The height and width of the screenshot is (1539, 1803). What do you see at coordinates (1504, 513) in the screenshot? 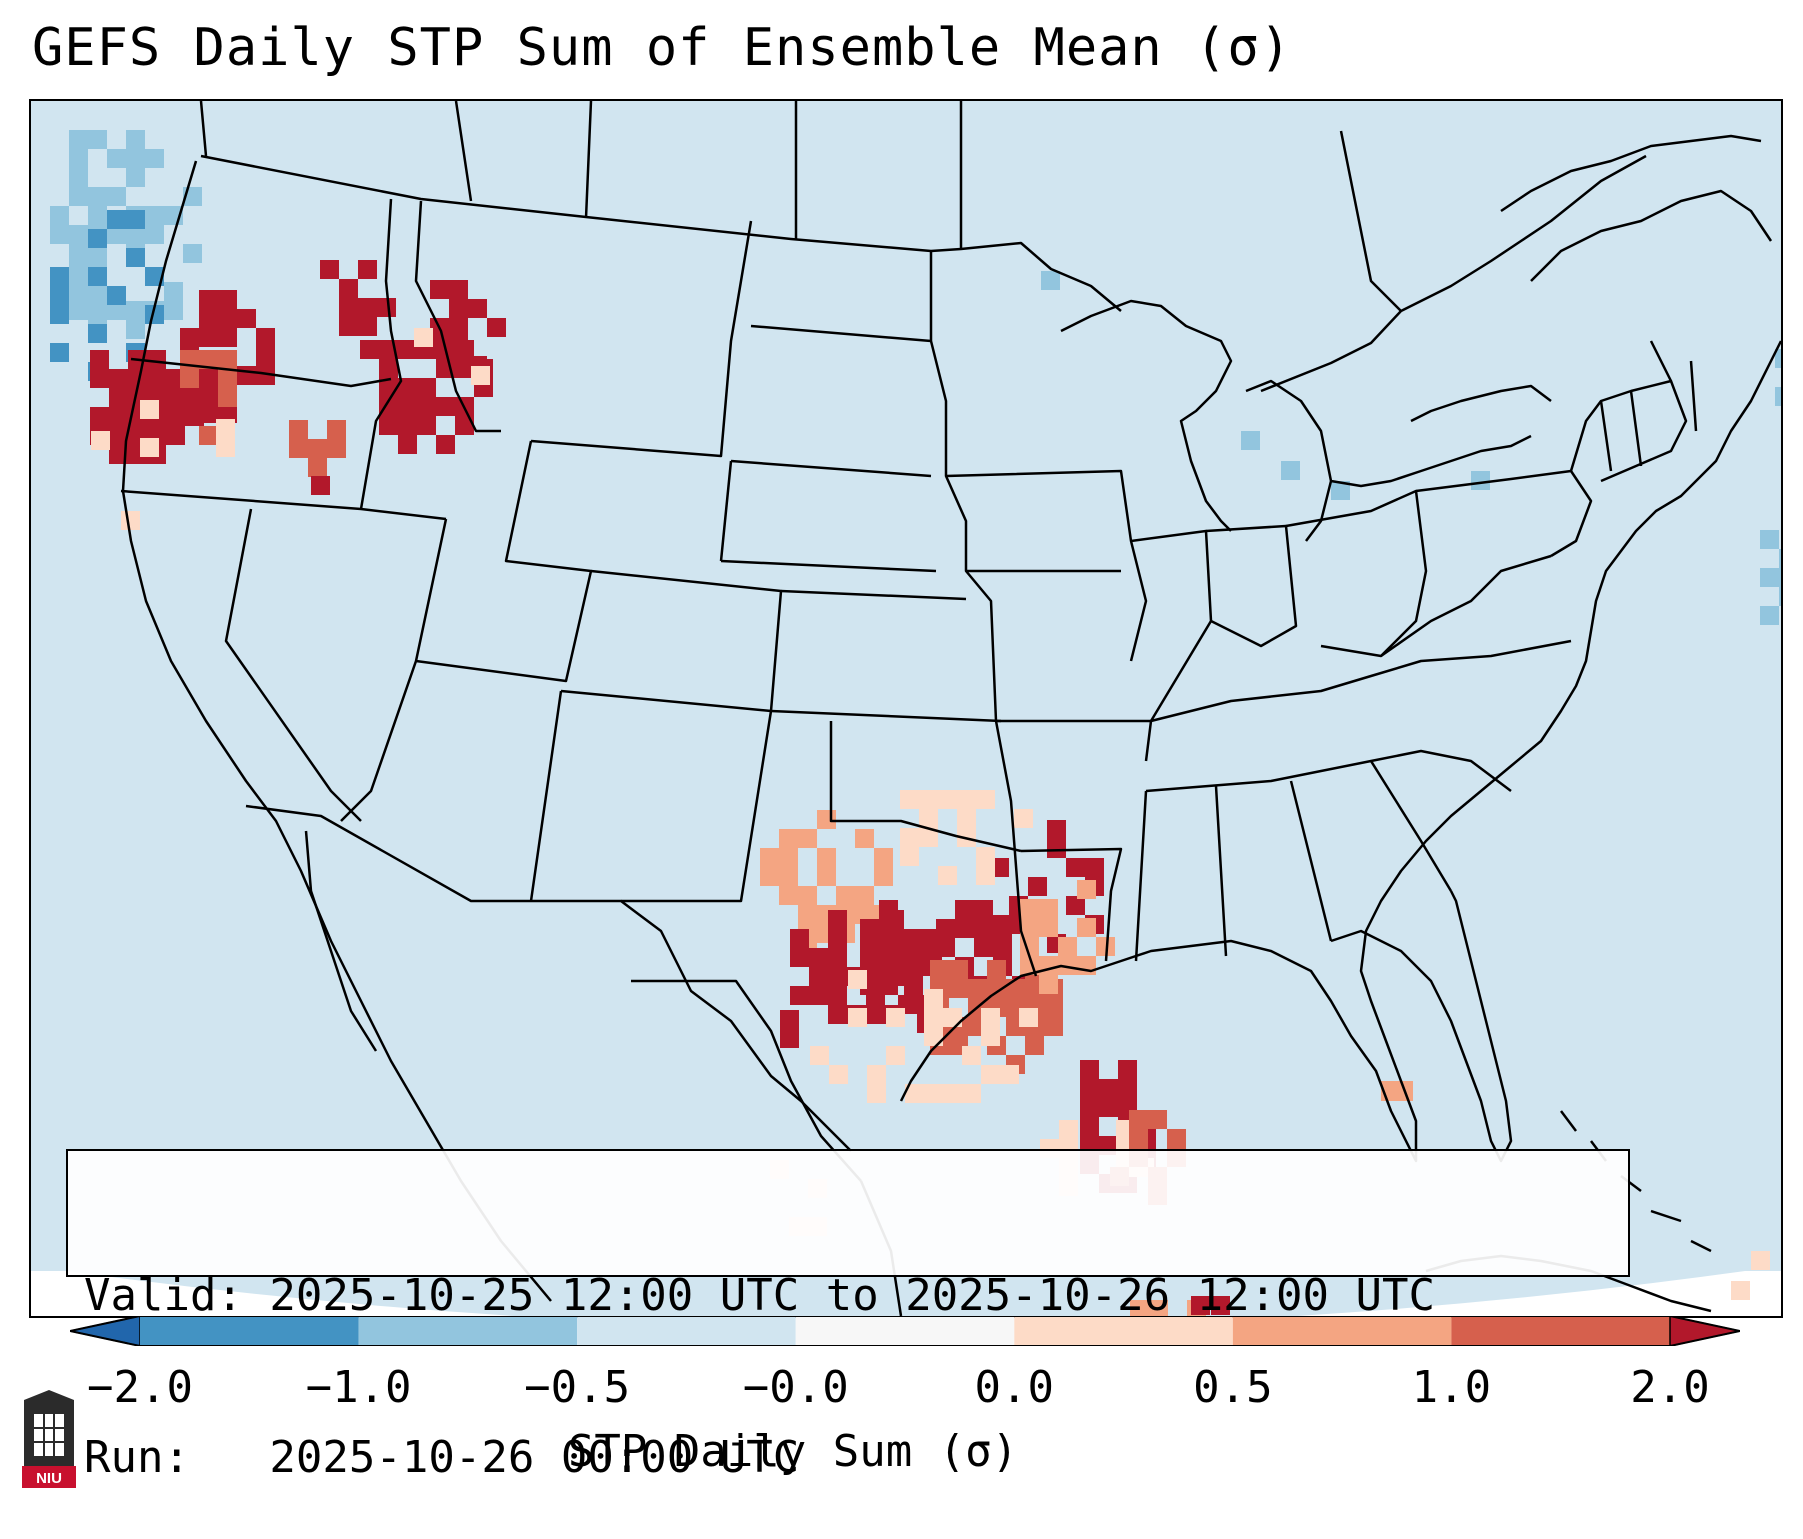
I see `pa-ny` at bounding box center [1504, 513].